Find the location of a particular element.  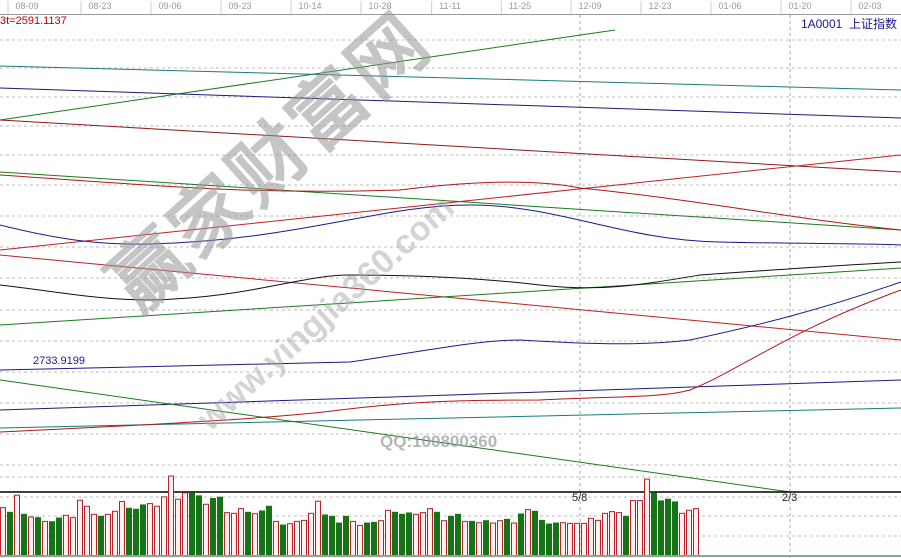

left-info-readout: 3t=2591.1137 is located at coordinates (33, 21).